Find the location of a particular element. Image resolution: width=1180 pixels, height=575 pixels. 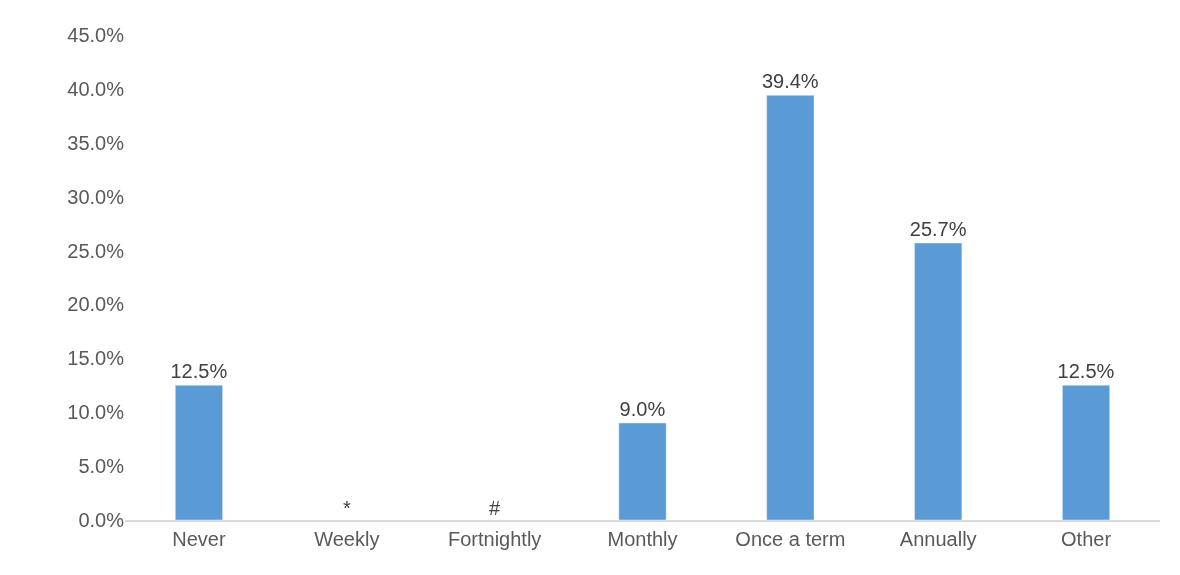

y-tick-label: 15.0% is located at coordinates (96, 358).